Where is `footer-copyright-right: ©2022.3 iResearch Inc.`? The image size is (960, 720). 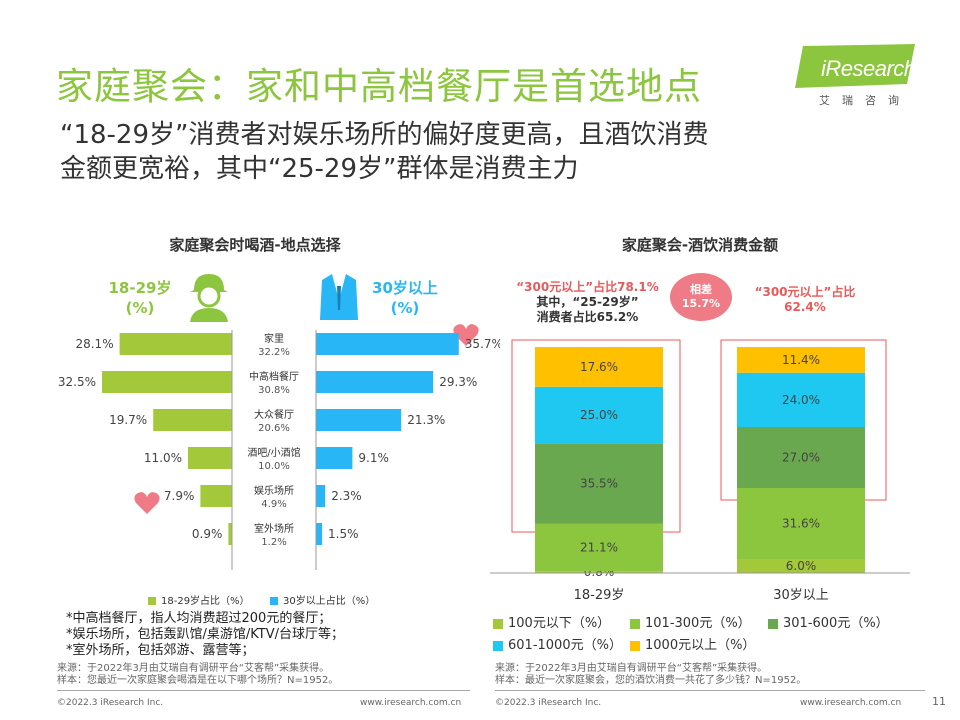
footer-copyright-right: ©2022.3 iResearch Inc. is located at coordinates (548, 703).